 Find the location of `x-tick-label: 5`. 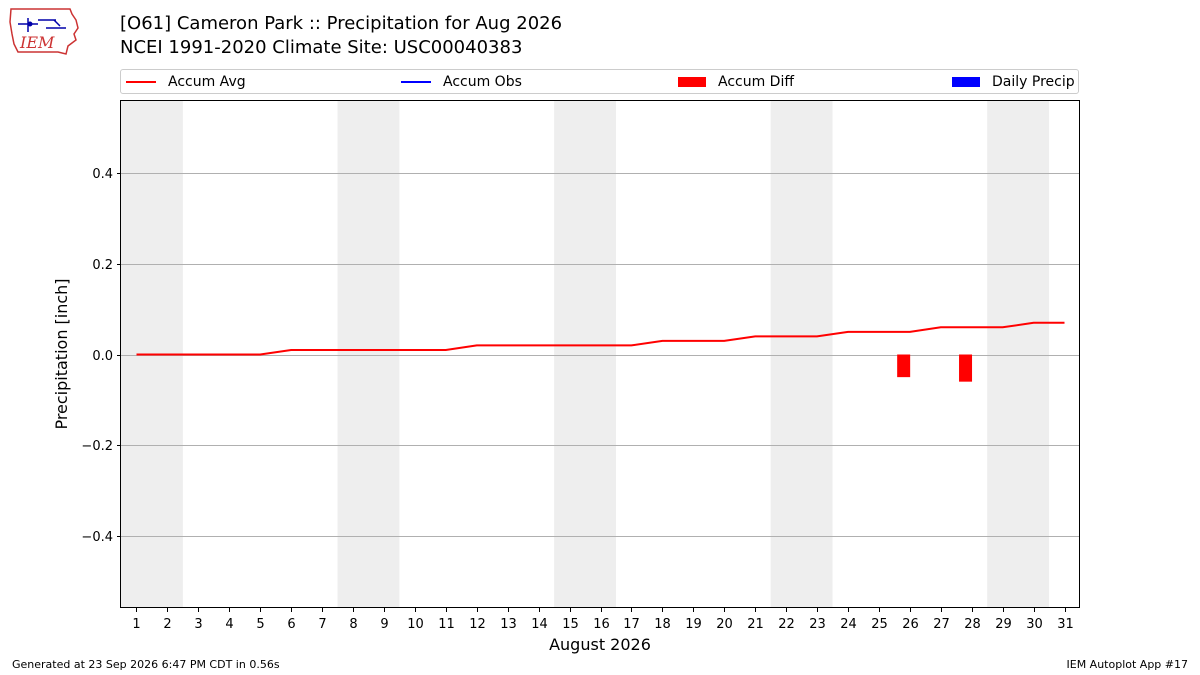

x-tick-label: 5 is located at coordinates (260, 624).